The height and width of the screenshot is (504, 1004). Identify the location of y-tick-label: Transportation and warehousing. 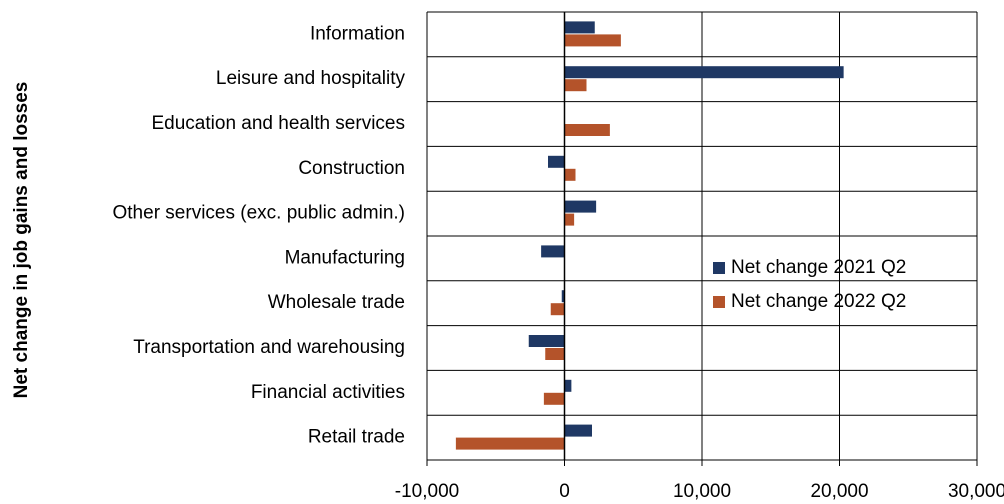
(269, 347).